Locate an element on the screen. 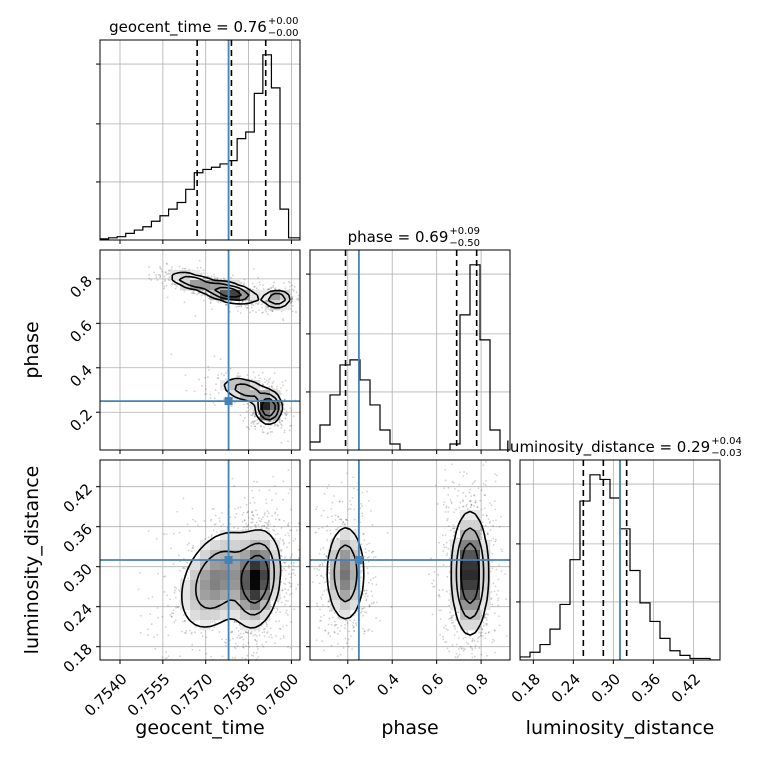  x-tick-label-phase: 0.6 is located at coordinates (433, 685).